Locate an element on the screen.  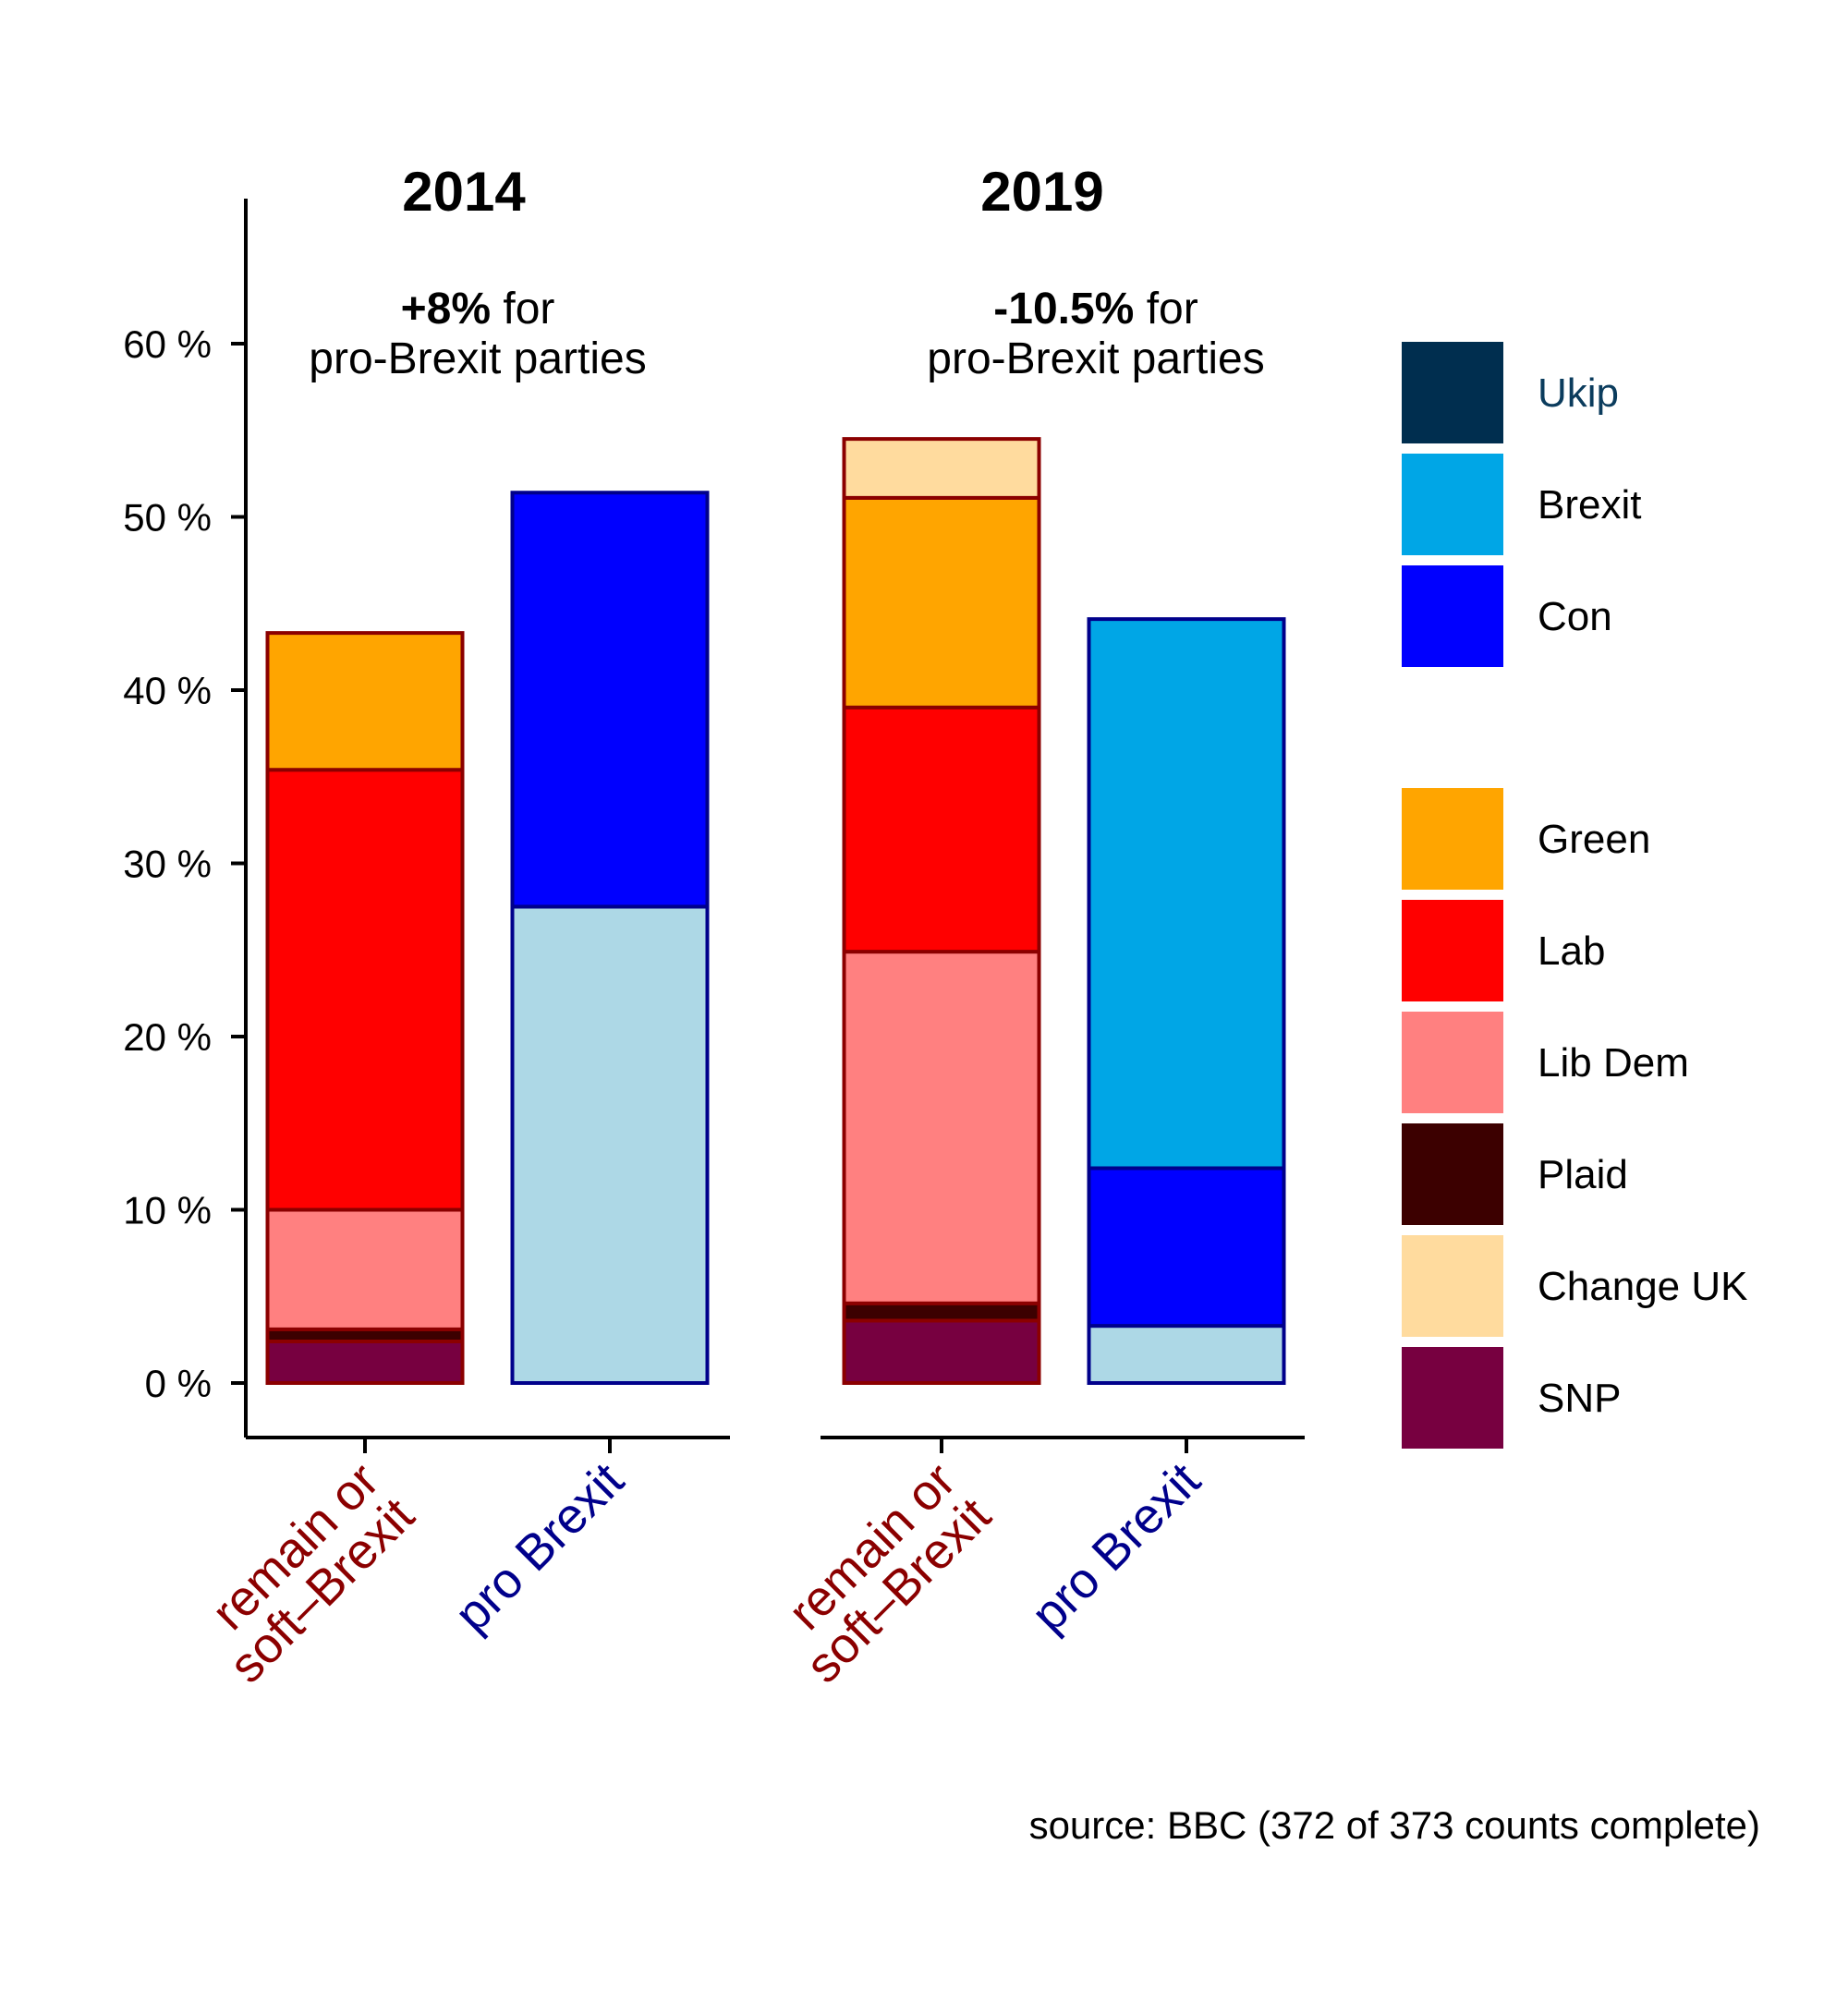
legend-pro-brexit: Ukip Brexit Con is located at coordinates (1521, 504).